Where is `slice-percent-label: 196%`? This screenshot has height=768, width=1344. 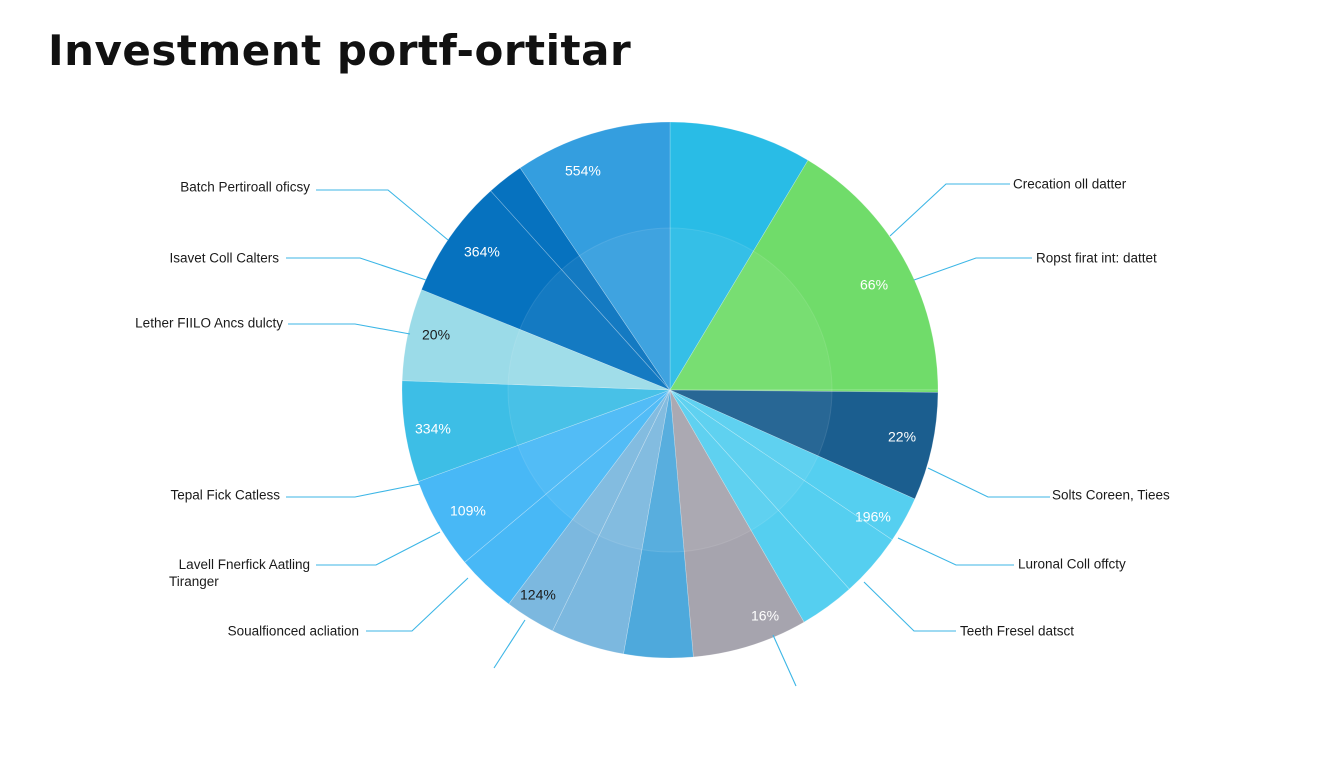 slice-percent-label: 196% is located at coordinates (873, 517).